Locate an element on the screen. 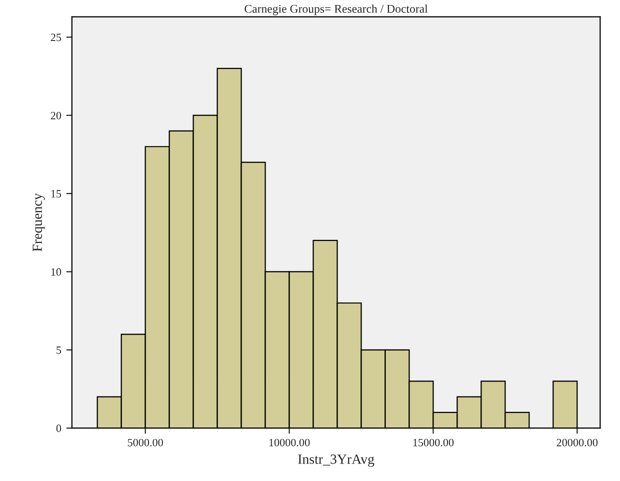  y-tick-label: 20 is located at coordinates (56, 116).